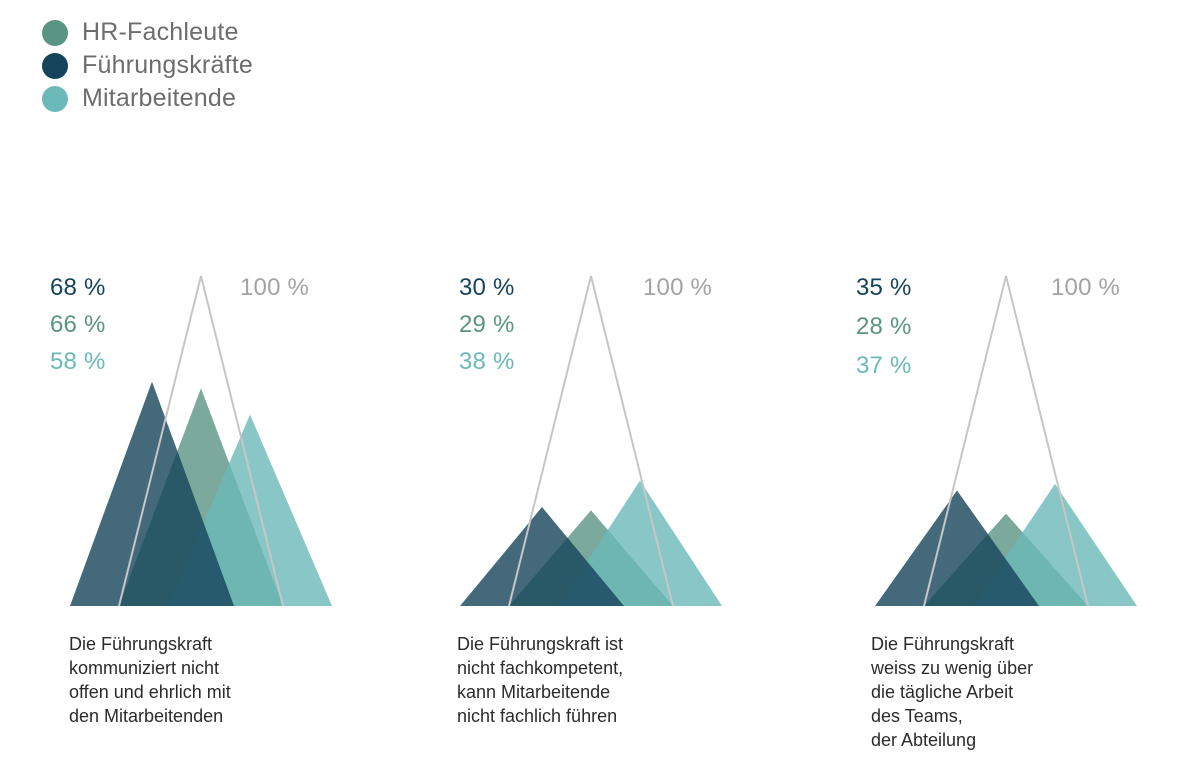 Image resolution: width=1183 pixels, height=780 pixels. I want to click on caption-line: offen und ehrlich mit, so click(150, 692).